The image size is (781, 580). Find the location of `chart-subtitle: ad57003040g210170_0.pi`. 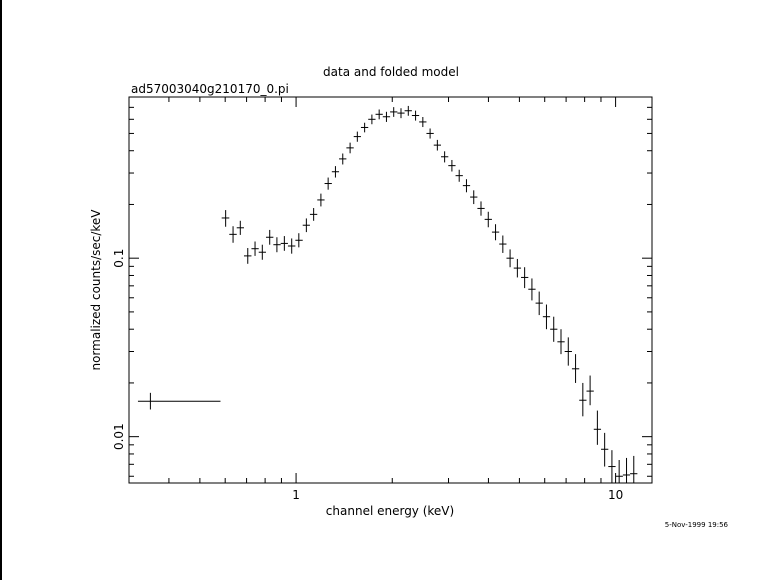

chart-subtitle: ad57003040g210170_0.pi is located at coordinates (210, 89).